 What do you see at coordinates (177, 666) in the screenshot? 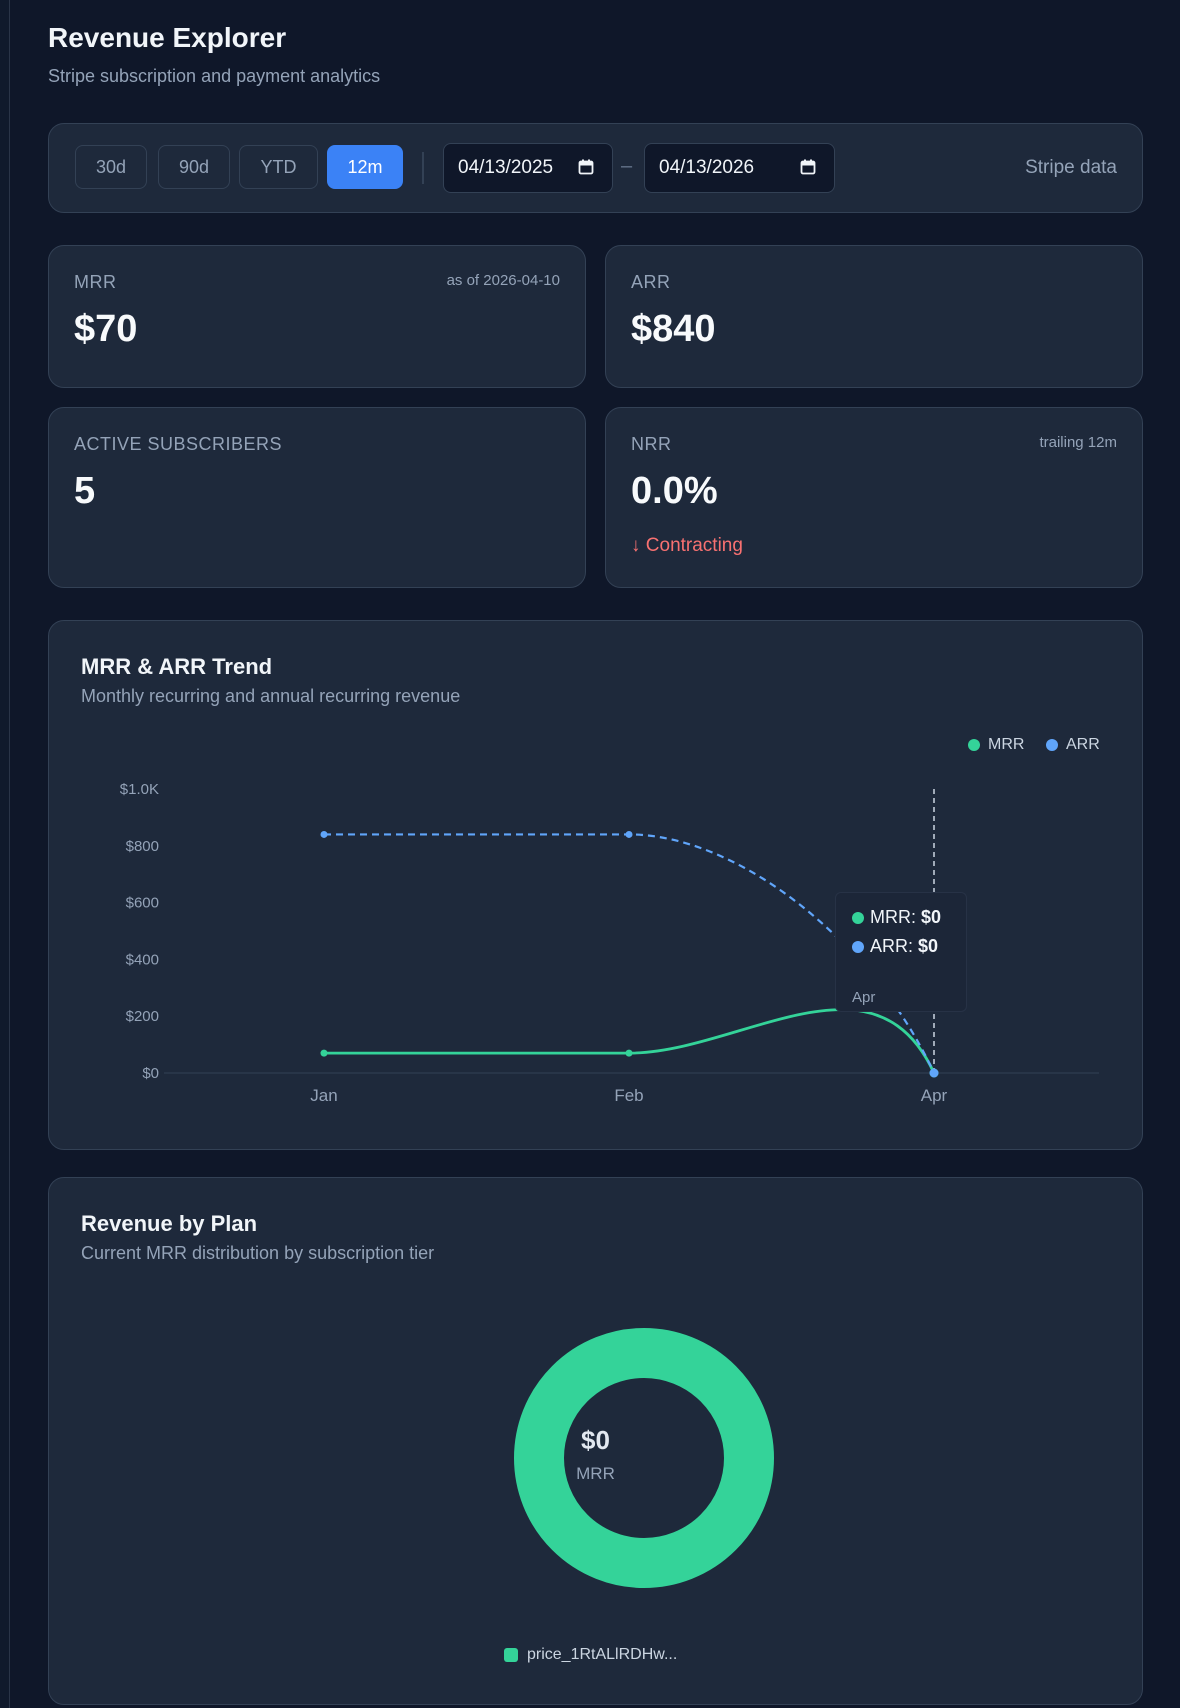
I see `trend-title: MRR & ARR Trend` at bounding box center [177, 666].